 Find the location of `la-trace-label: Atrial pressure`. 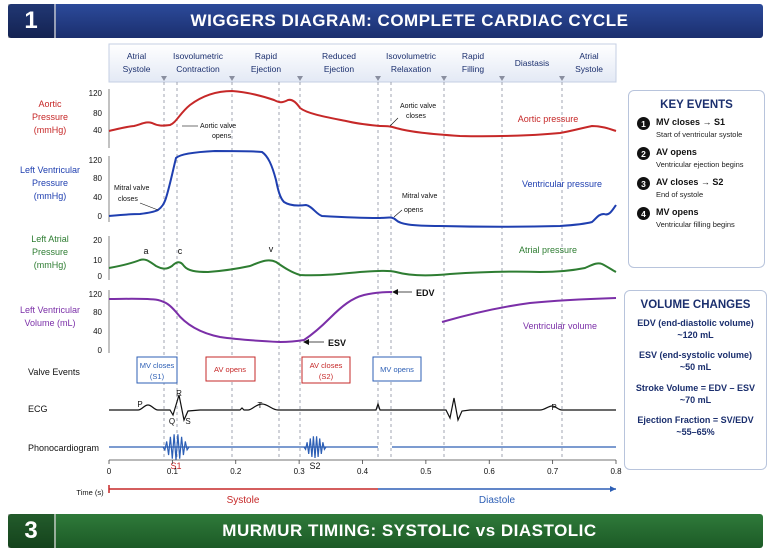

la-trace-label: Atrial pressure is located at coordinates (548, 250).